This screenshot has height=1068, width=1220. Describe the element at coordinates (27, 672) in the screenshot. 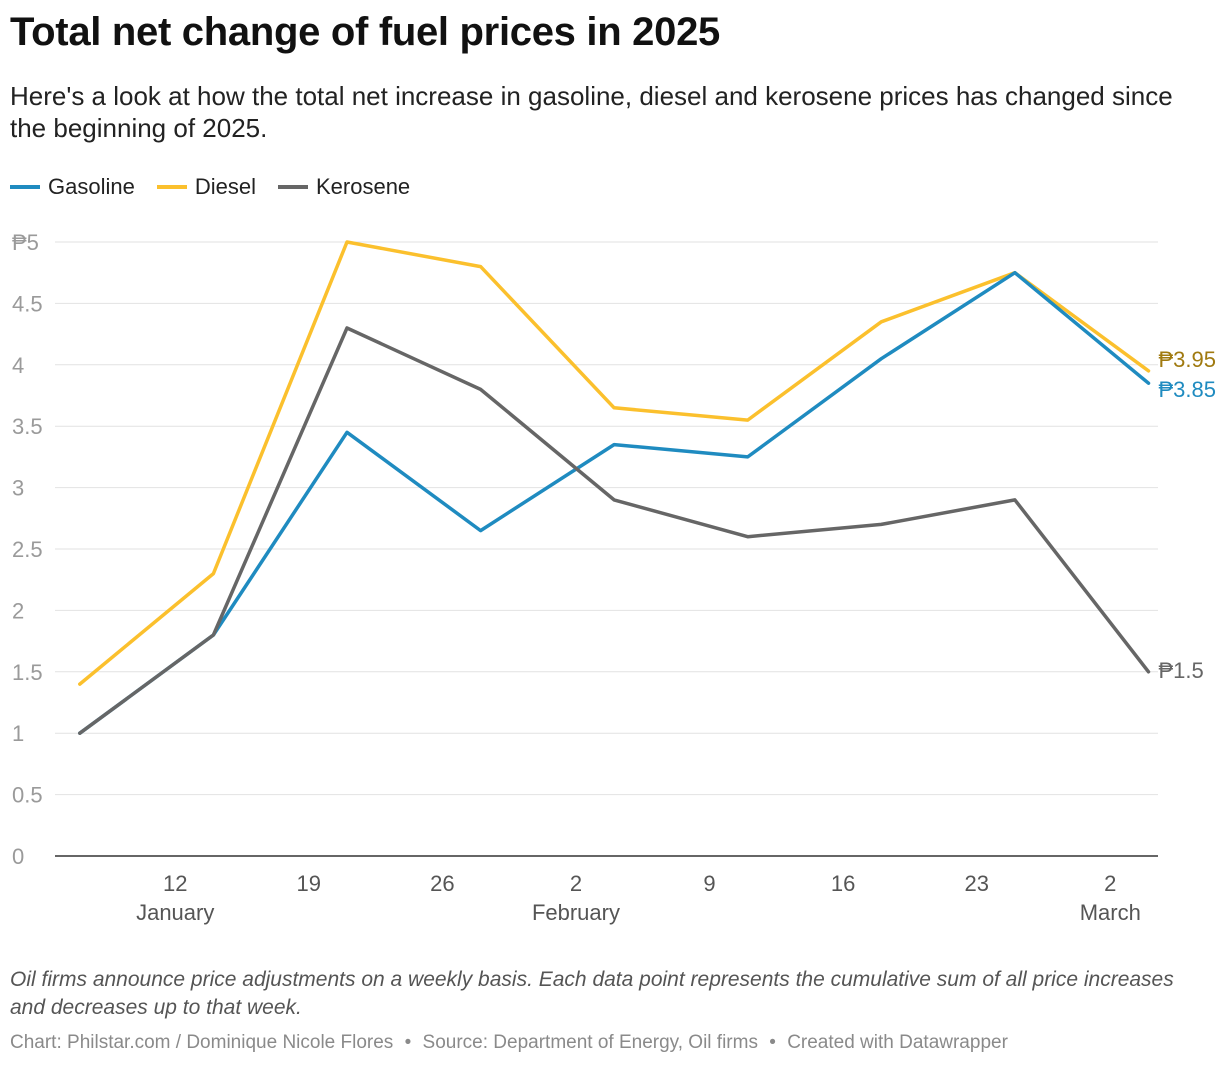

I see `y-tick-label: 1.5` at that location.